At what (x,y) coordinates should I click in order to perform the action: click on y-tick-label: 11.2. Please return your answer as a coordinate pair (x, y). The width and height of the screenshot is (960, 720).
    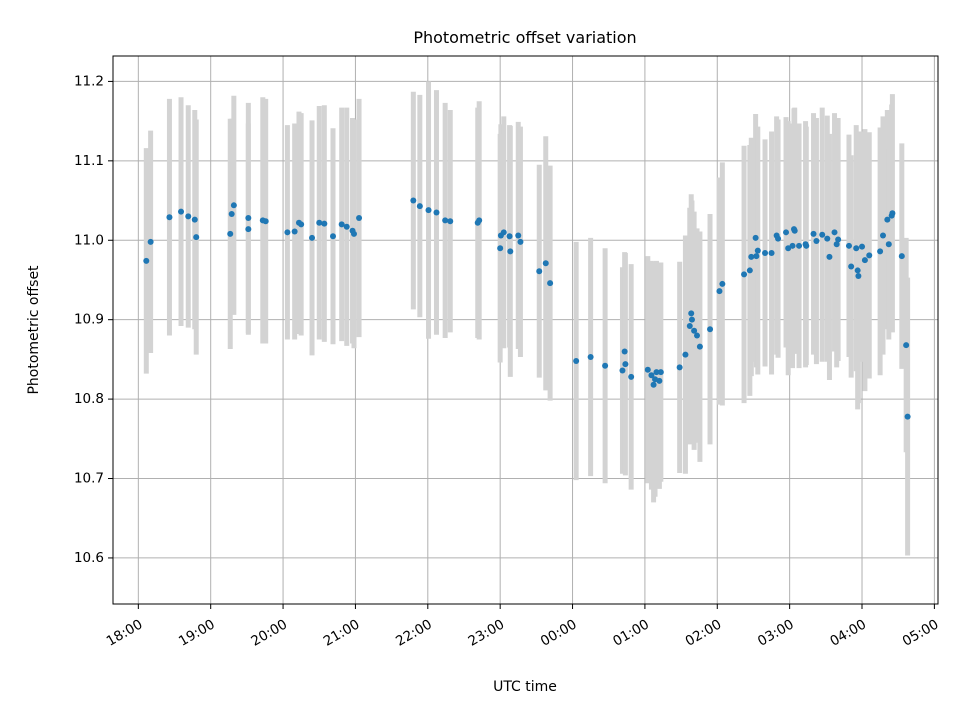
    Looking at the image, I should click on (89, 81).